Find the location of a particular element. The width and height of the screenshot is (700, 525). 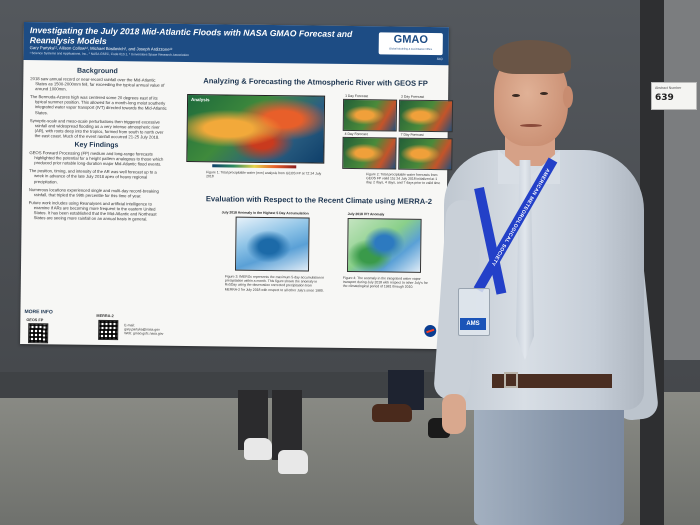

forecast-label: 2 Day Forecast is located at coordinates (413, 96).